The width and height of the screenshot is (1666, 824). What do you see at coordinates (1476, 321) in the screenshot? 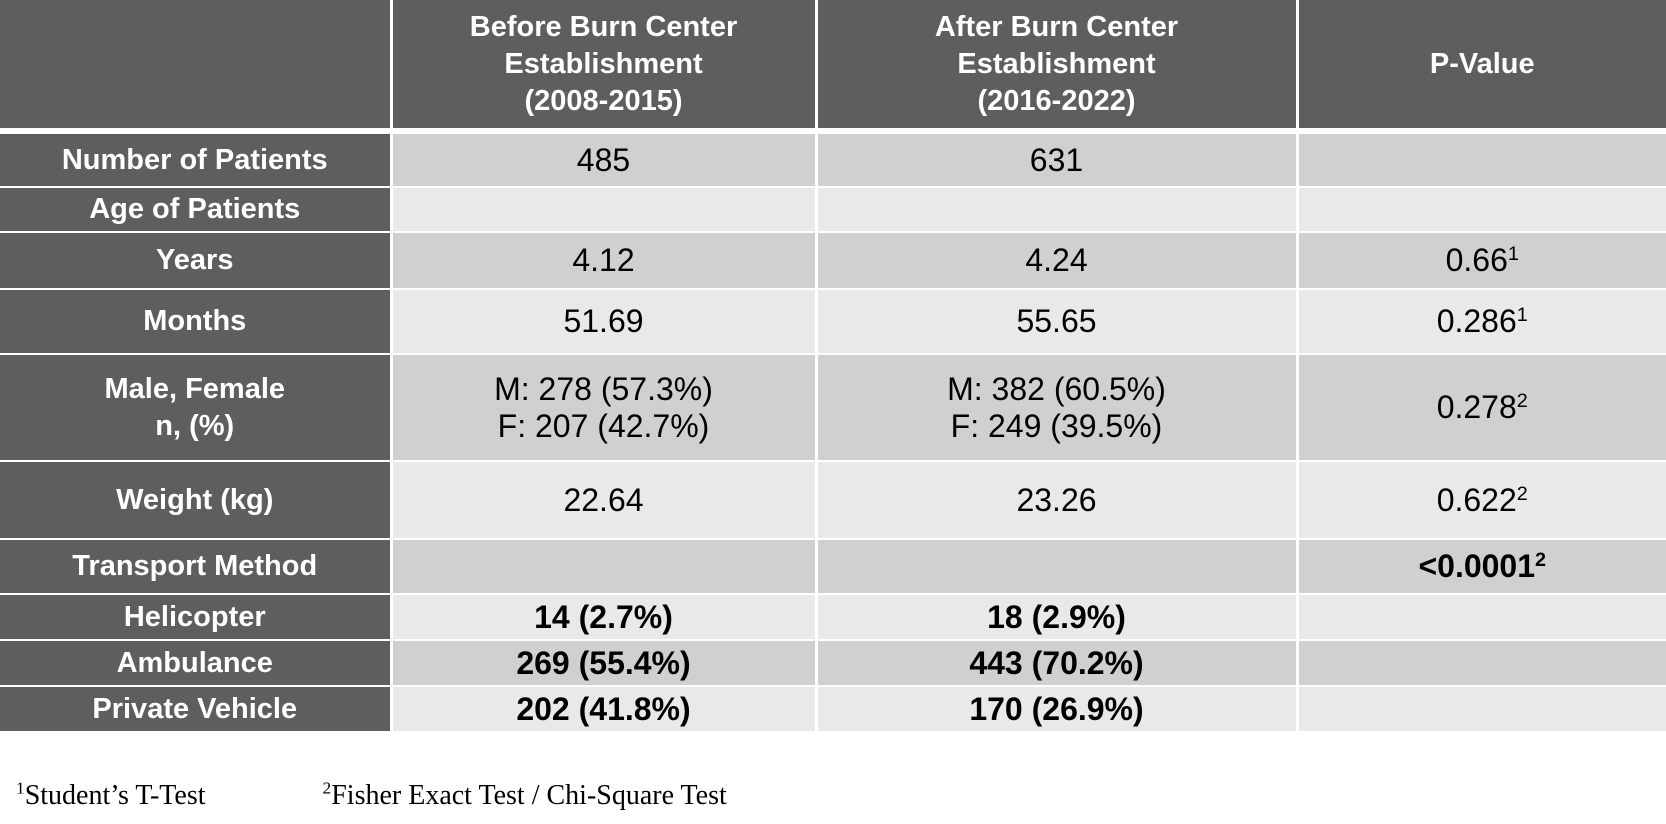
I see `p-value-text: 0.286` at bounding box center [1476, 321].